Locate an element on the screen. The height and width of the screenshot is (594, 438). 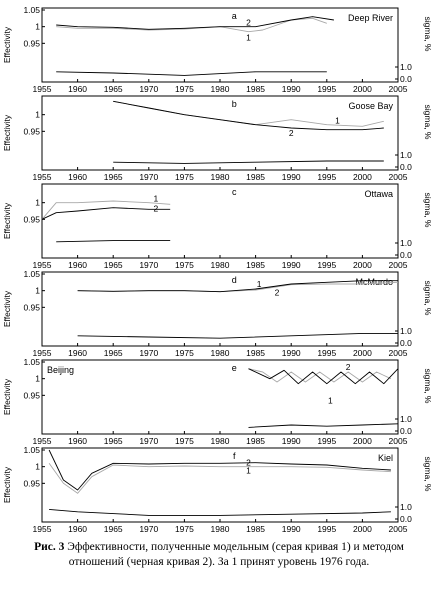
panel-letter: e is located at coordinates (234, 368).